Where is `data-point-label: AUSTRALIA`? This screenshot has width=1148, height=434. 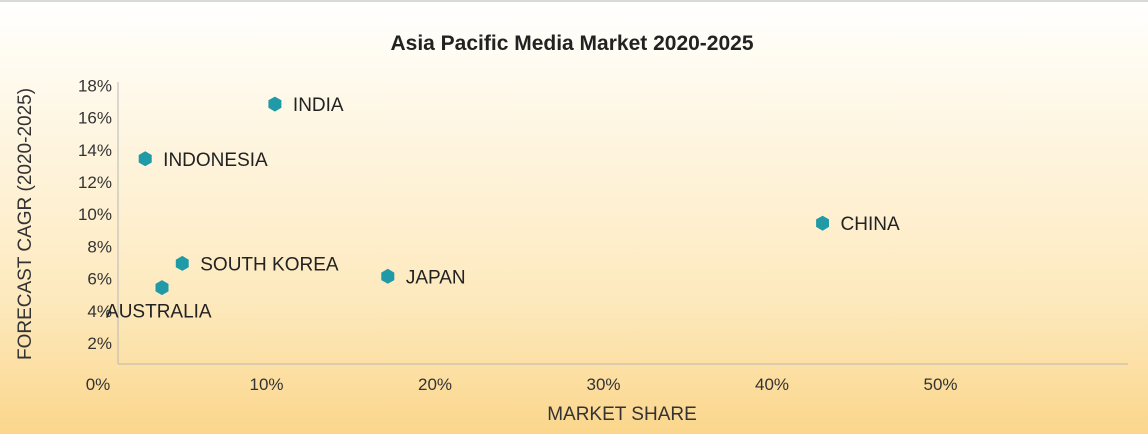
data-point-label: AUSTRALIA is located at coordinates (159, 312).